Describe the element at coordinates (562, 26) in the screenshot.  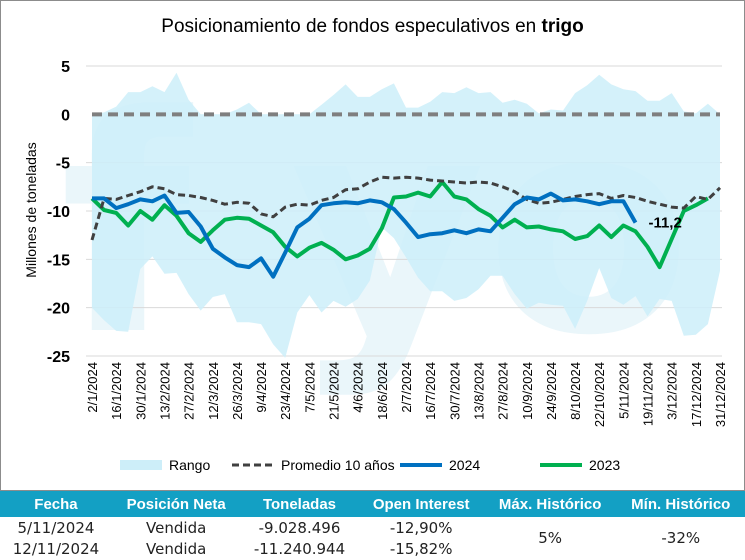
I see `title-bold-word: trigo` at that location.